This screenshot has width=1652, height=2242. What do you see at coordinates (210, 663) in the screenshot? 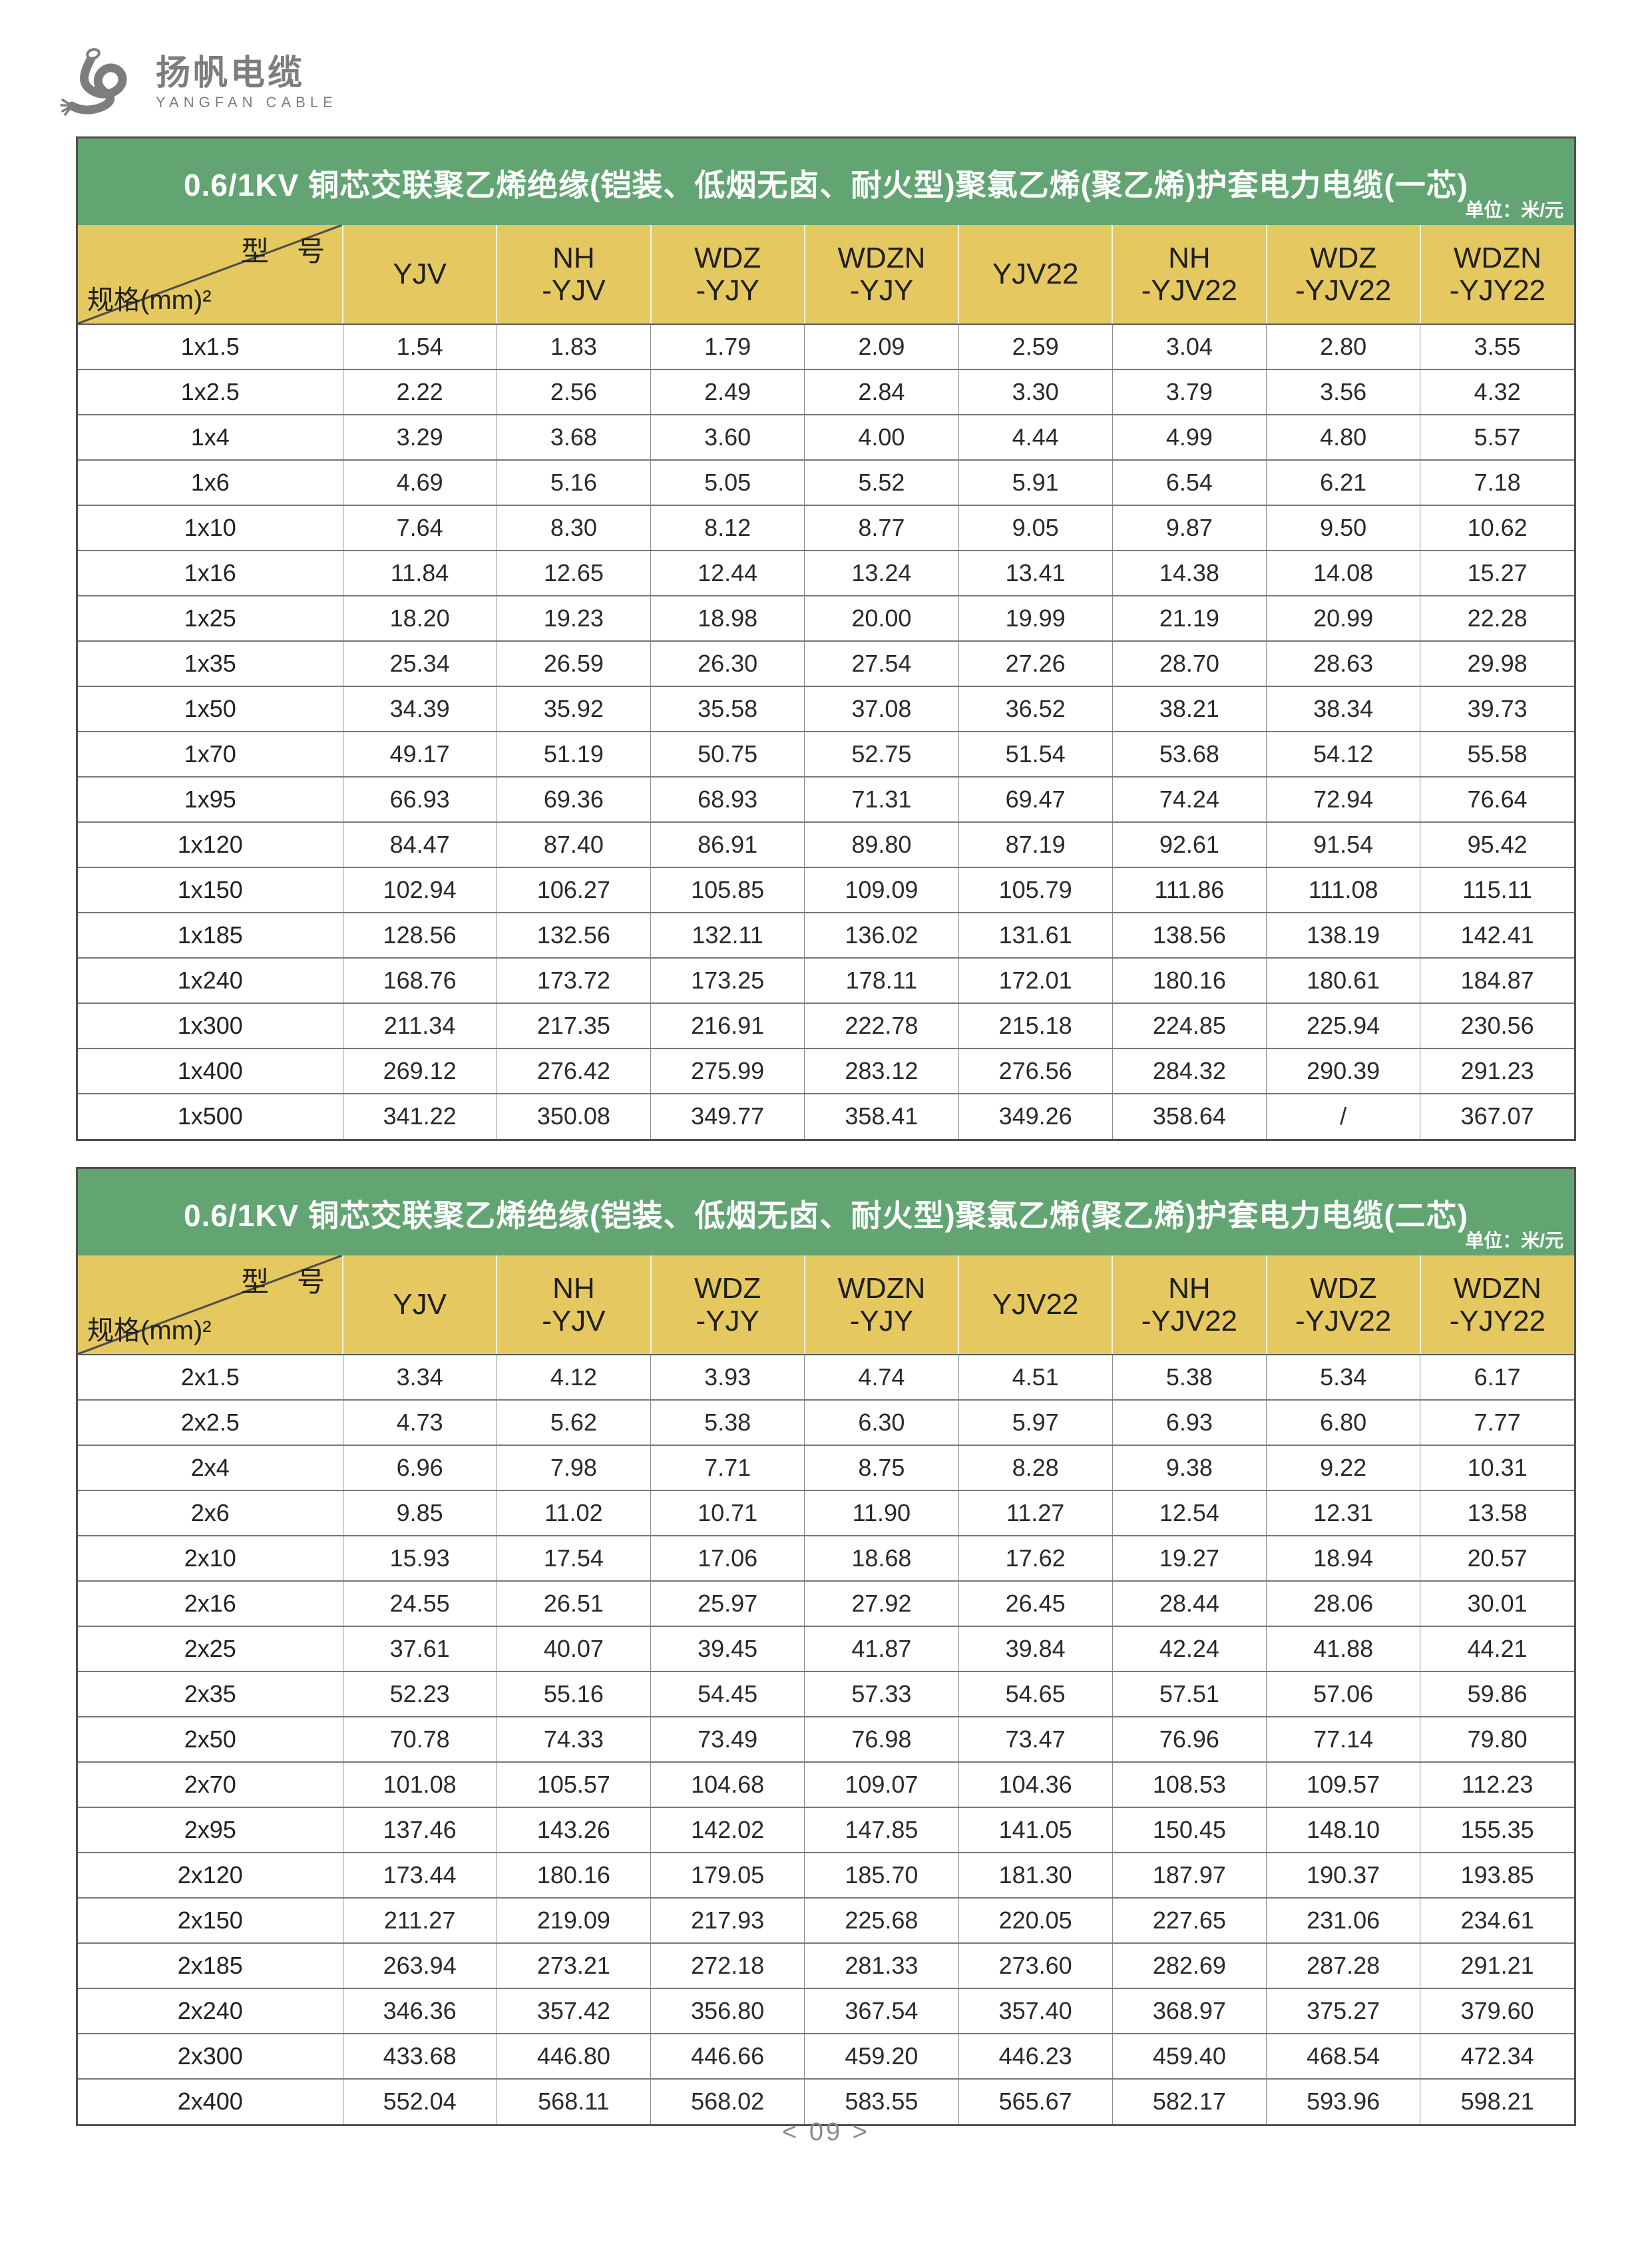
I see `spec-cell: 1x35` at bounding box center [210, 663].